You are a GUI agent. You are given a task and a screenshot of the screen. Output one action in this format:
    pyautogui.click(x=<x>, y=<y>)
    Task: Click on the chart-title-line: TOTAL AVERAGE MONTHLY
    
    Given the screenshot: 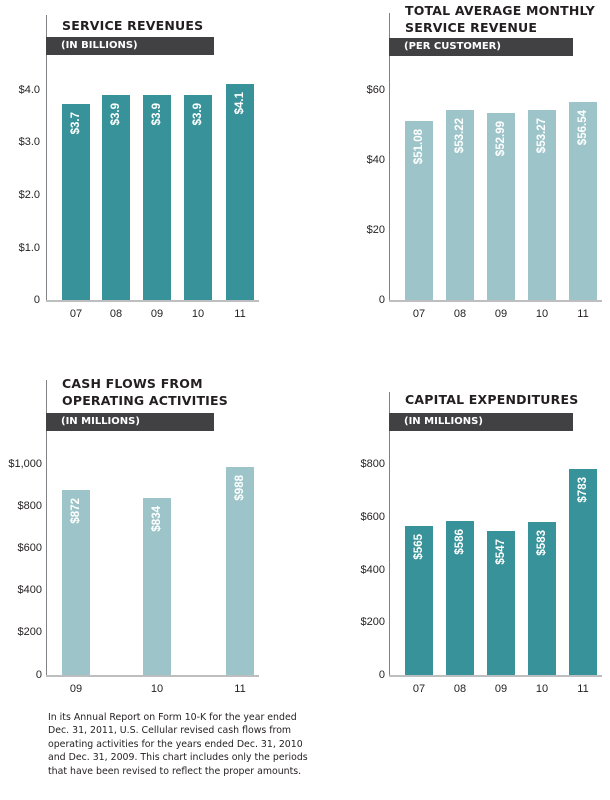 What is the action you would take?
    pyautogui.click(x=500, y=10)
    